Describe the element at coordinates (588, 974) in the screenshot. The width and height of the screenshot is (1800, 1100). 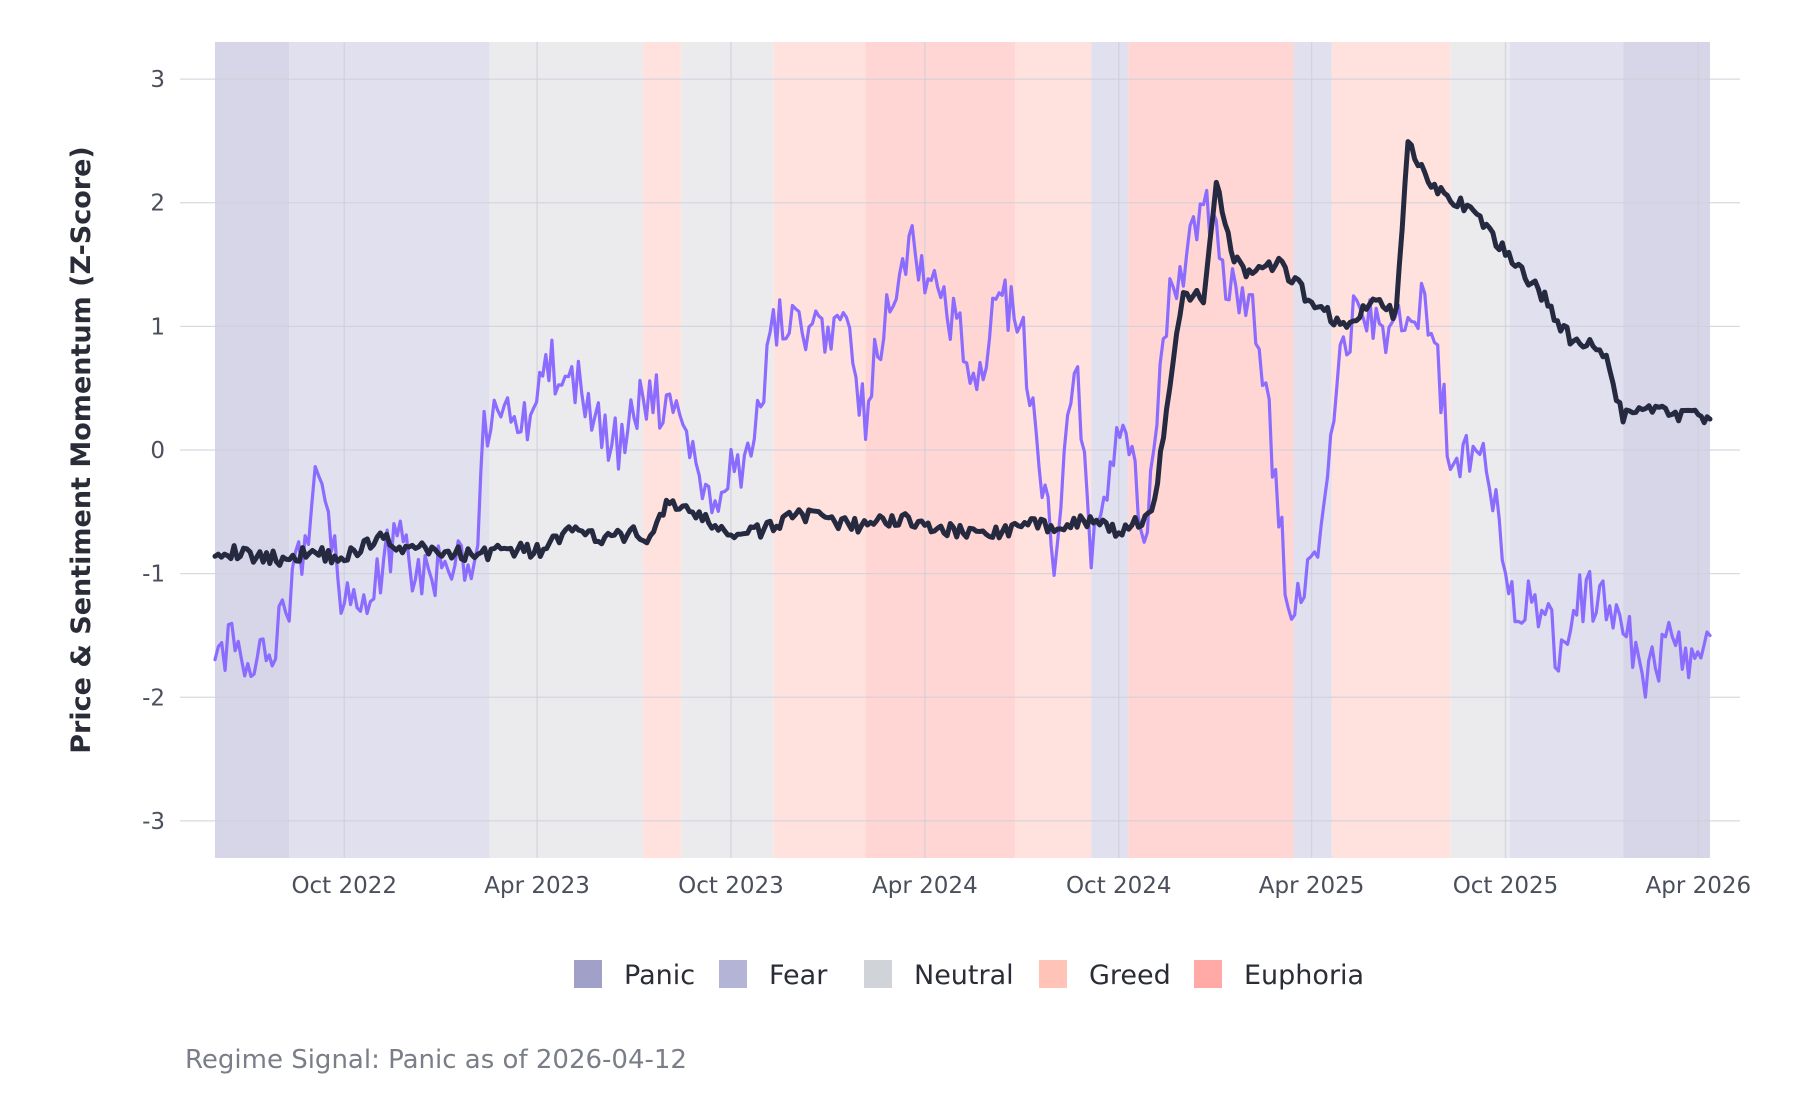
I see `legend-swatch-panic` at that location.